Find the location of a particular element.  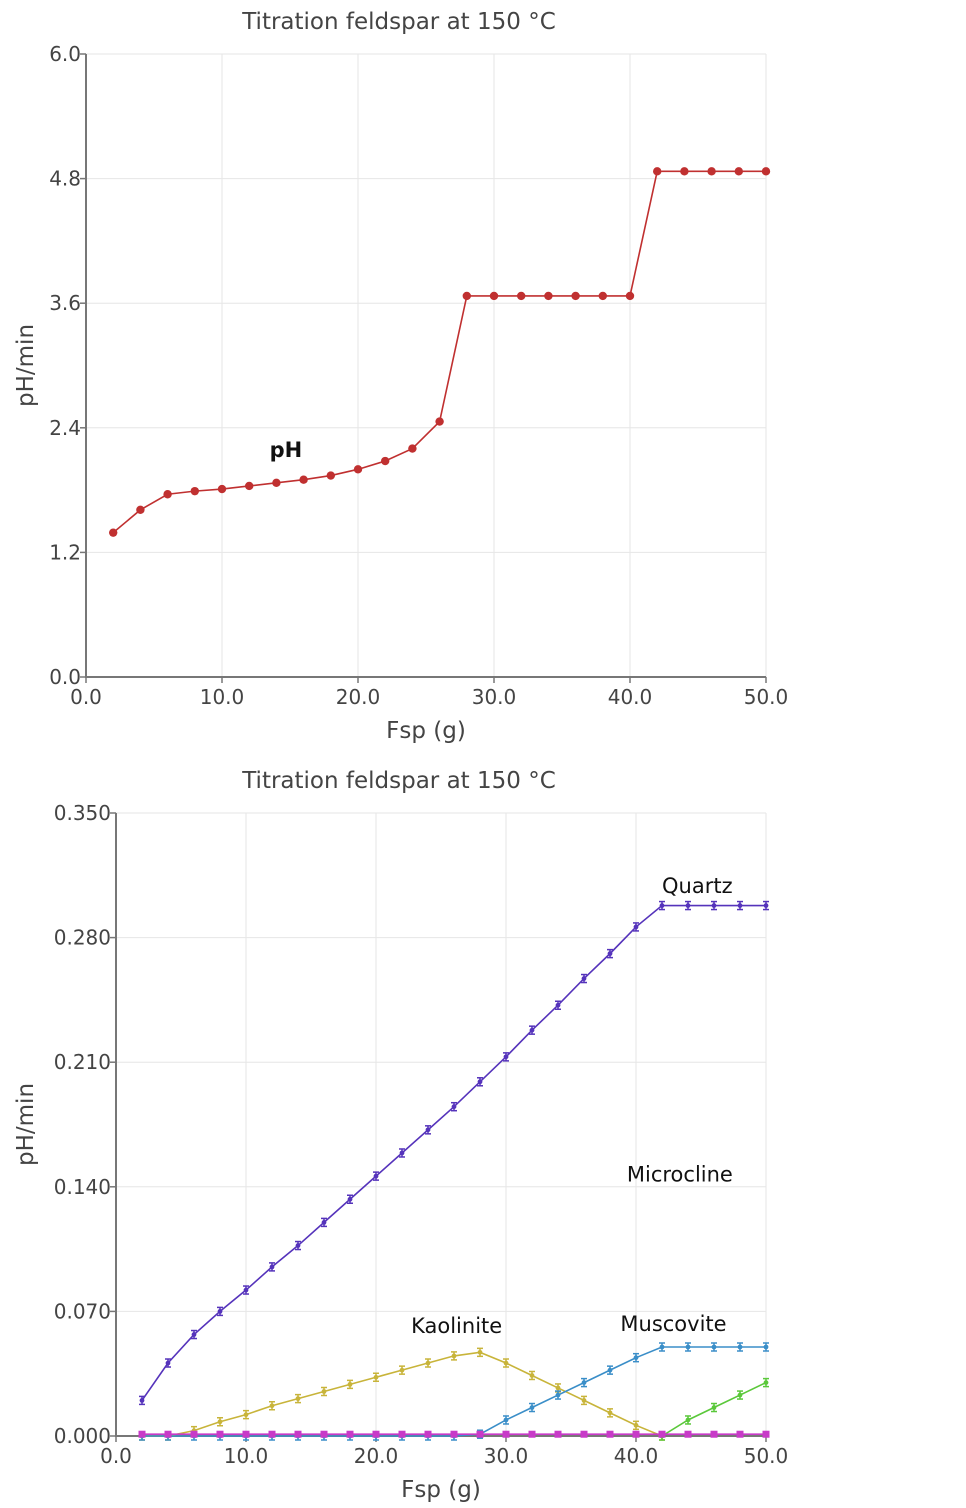

y-tick-label: 0.350 is located at coordinates (82, 813).